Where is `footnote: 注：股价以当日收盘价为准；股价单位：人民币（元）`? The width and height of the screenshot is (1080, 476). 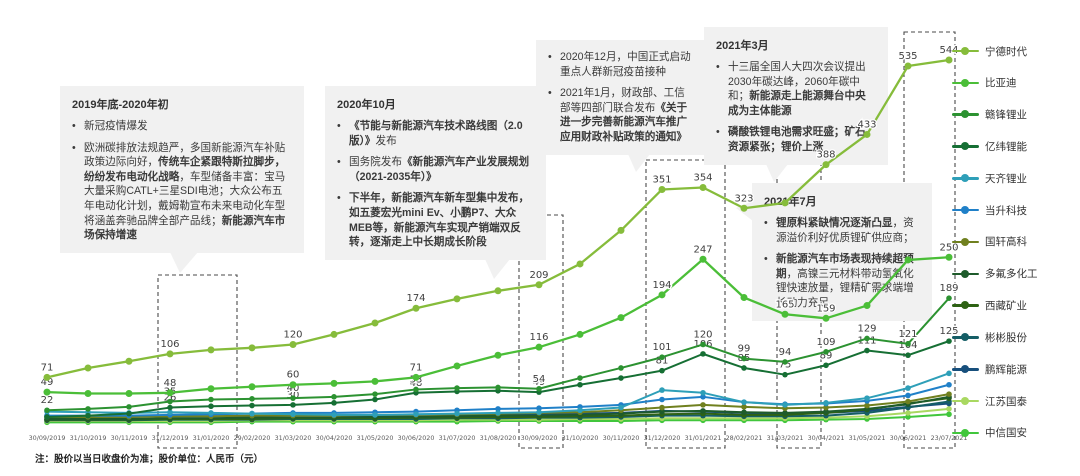
footnote: 注：股价以当日收盘价为准；股价单位：人民币（元） is located at coordinates (149, 459).